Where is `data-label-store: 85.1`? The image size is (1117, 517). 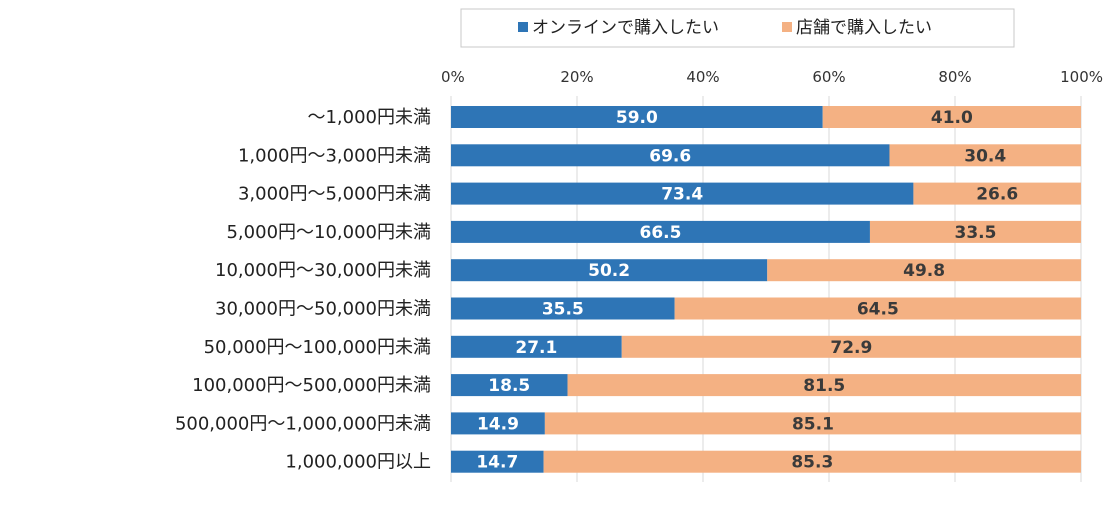 data-label-store: 85.1 is located at coordinates (813, 424).